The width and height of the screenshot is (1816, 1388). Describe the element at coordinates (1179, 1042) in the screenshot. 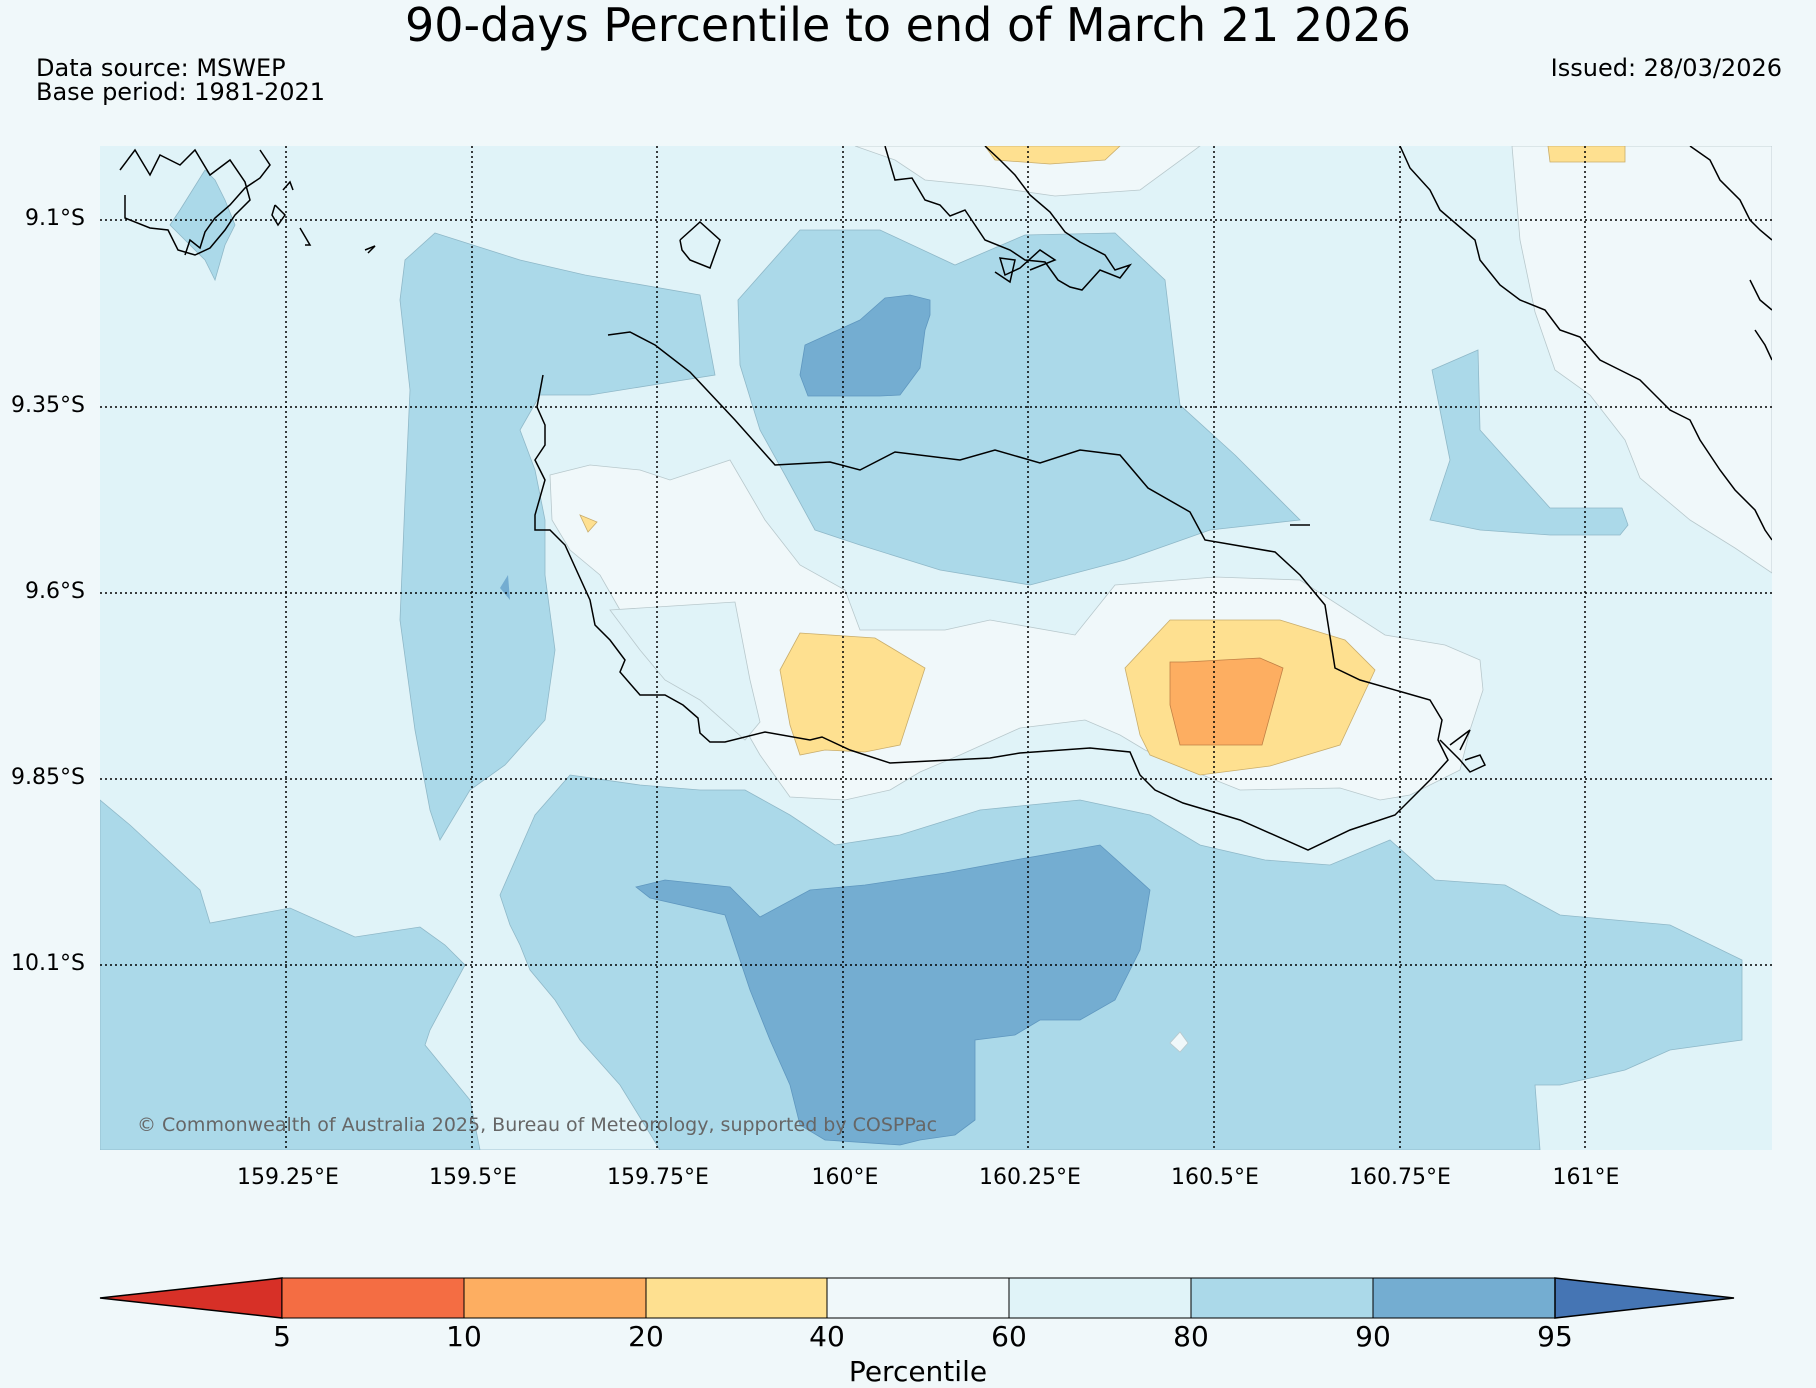

I see `contour-40-60-south-fleck` at that location.